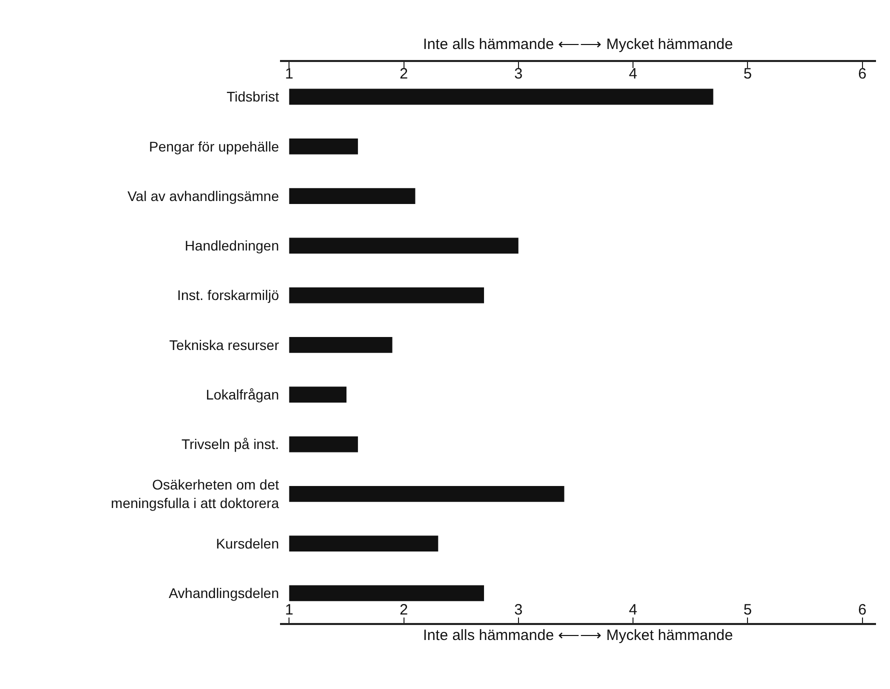  Describe the element at coordinates (578, 44) in the screenshot. I see `x2-axis-title: Inte alls hämmande ⟵⟶ Mycket hämmande` at that location.